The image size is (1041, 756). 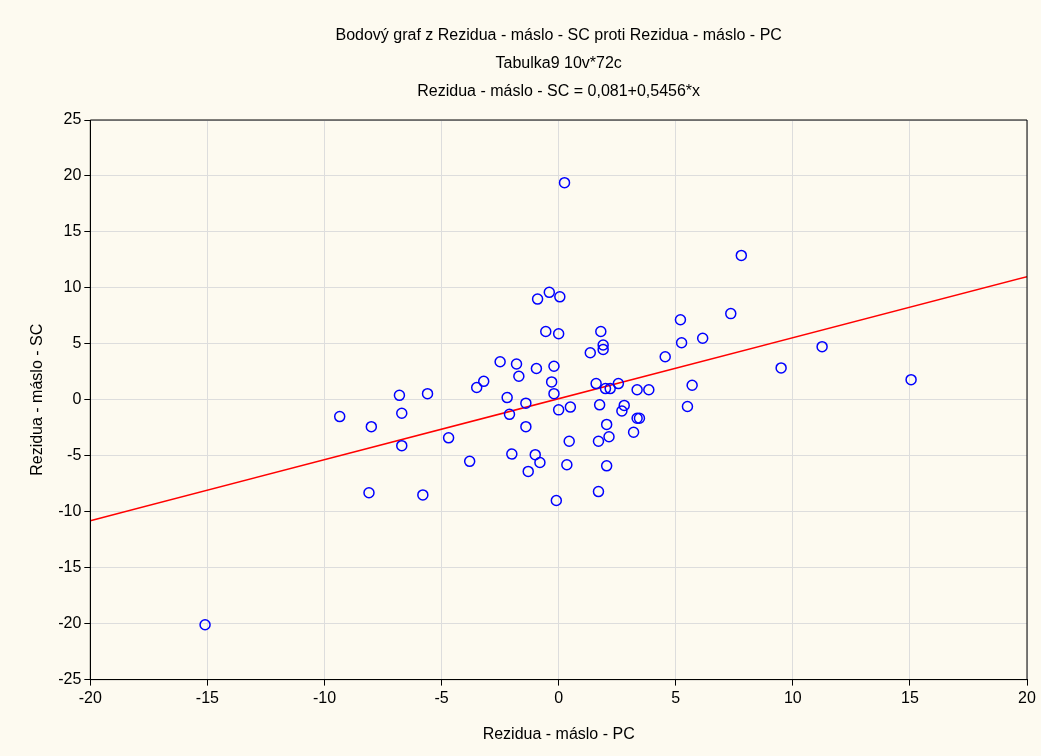 What do you see at coordinates (70, 567) in the screenshot?
I see `y-tick-label: -15` at bounding box center [70, 567].